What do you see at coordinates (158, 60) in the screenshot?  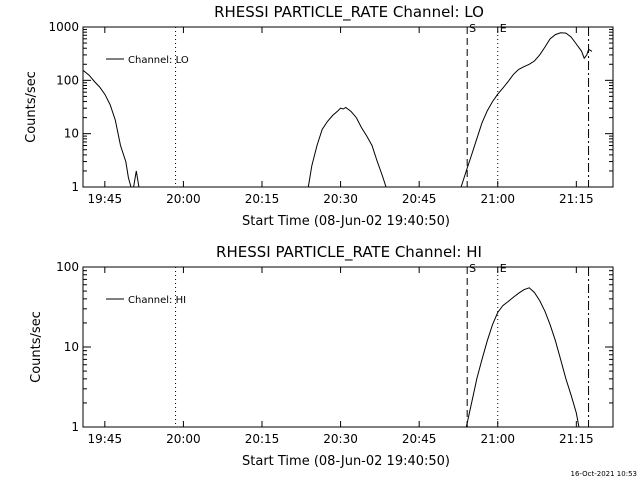 I see `legend-label: Channel: LO` at bounding box center [158, 60].